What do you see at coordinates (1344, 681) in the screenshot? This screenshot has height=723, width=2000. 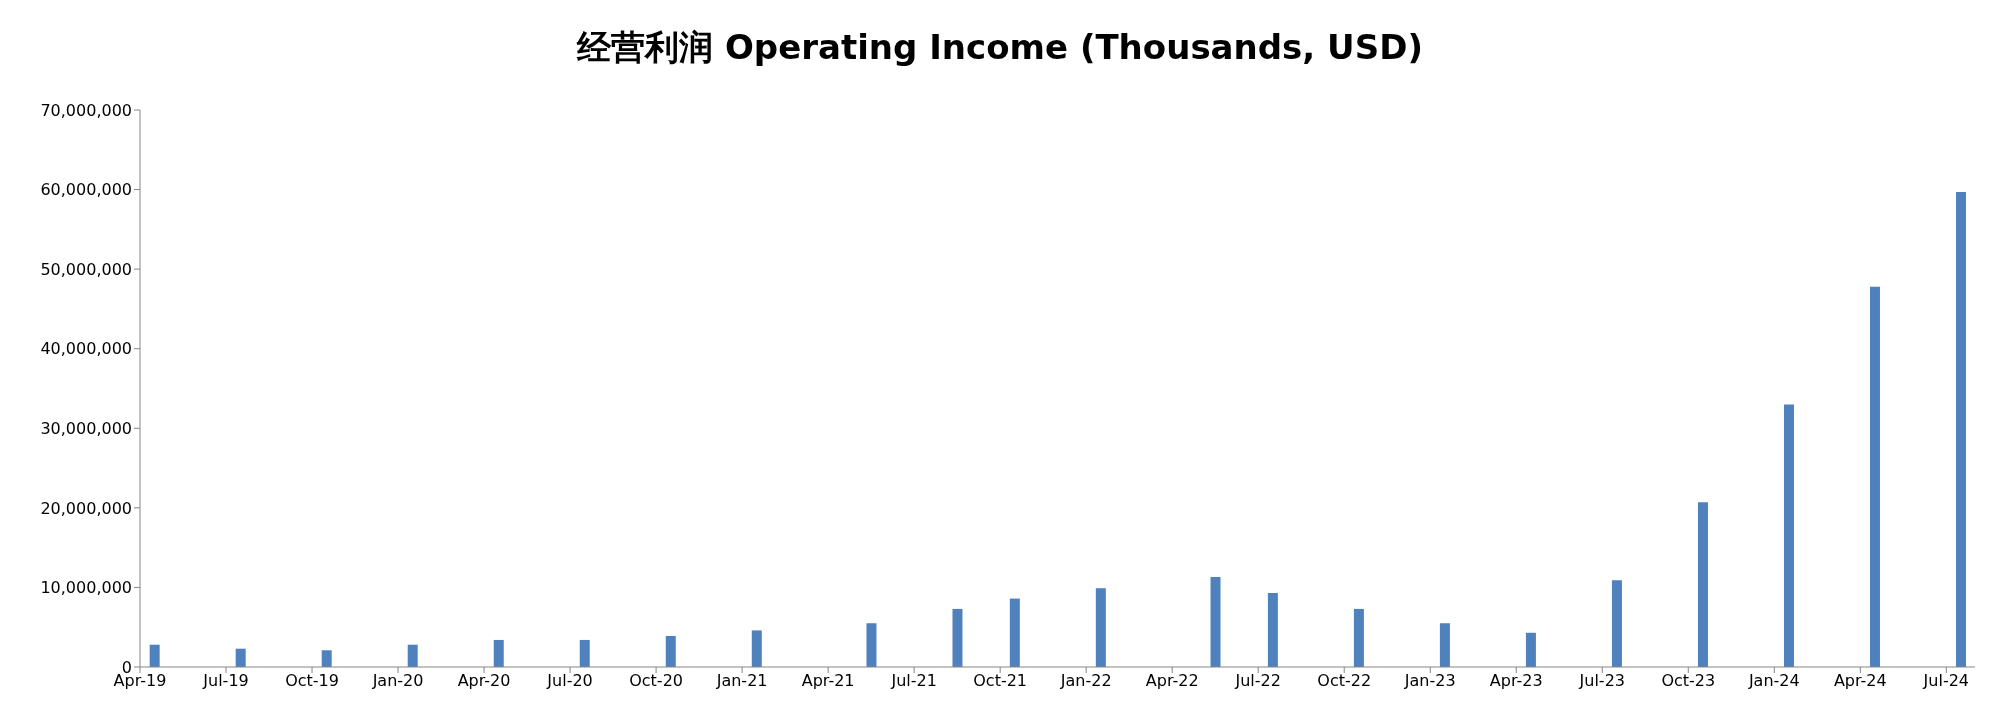 I see `x-tick-label: Oct-22` at bounding box center [1344, 681].